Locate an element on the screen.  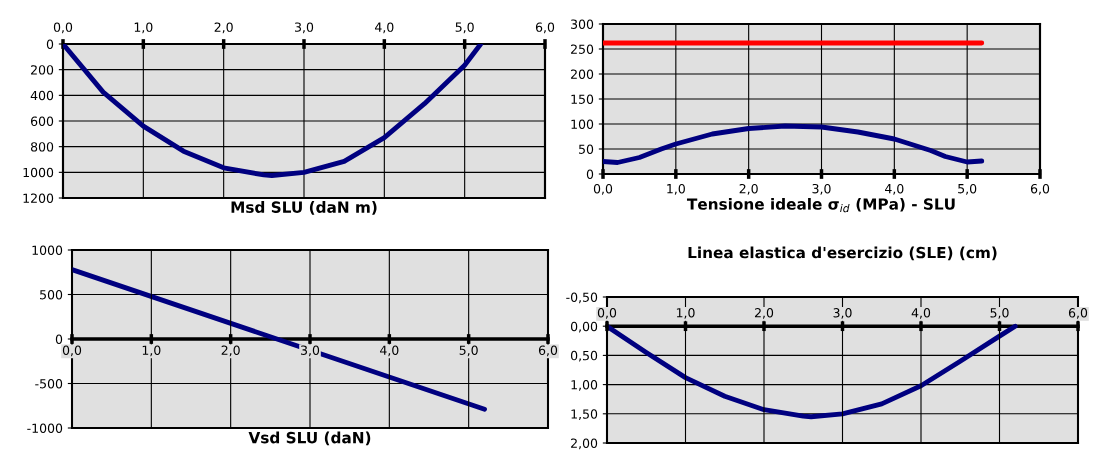
y-tick-label: 150 is located at coordinates (582, 99).